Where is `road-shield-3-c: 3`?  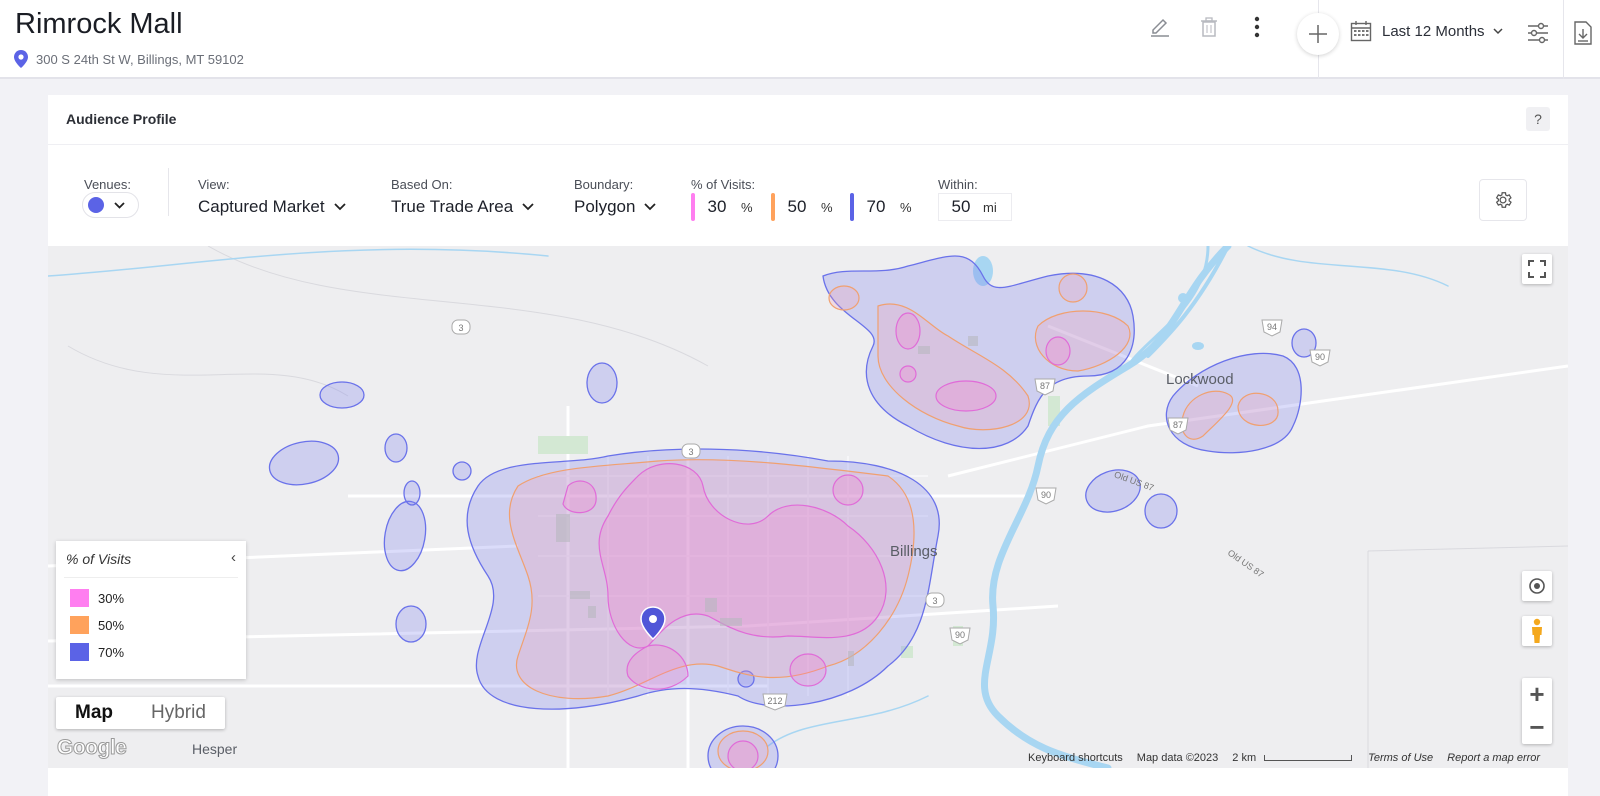
road-shield-3-c: 3 is located at coordinates (935, 600).